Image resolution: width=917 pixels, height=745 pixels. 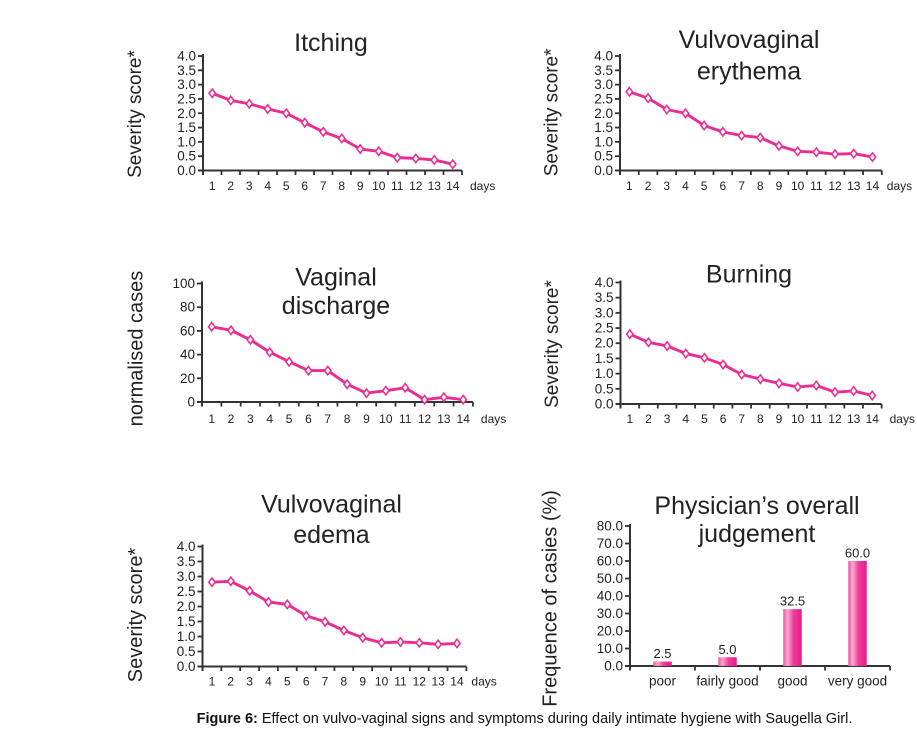 What do you see at coordinates (610, 648) in the screenshot?
I see `svg-text: 10.0` at bounding box center [610, 648].